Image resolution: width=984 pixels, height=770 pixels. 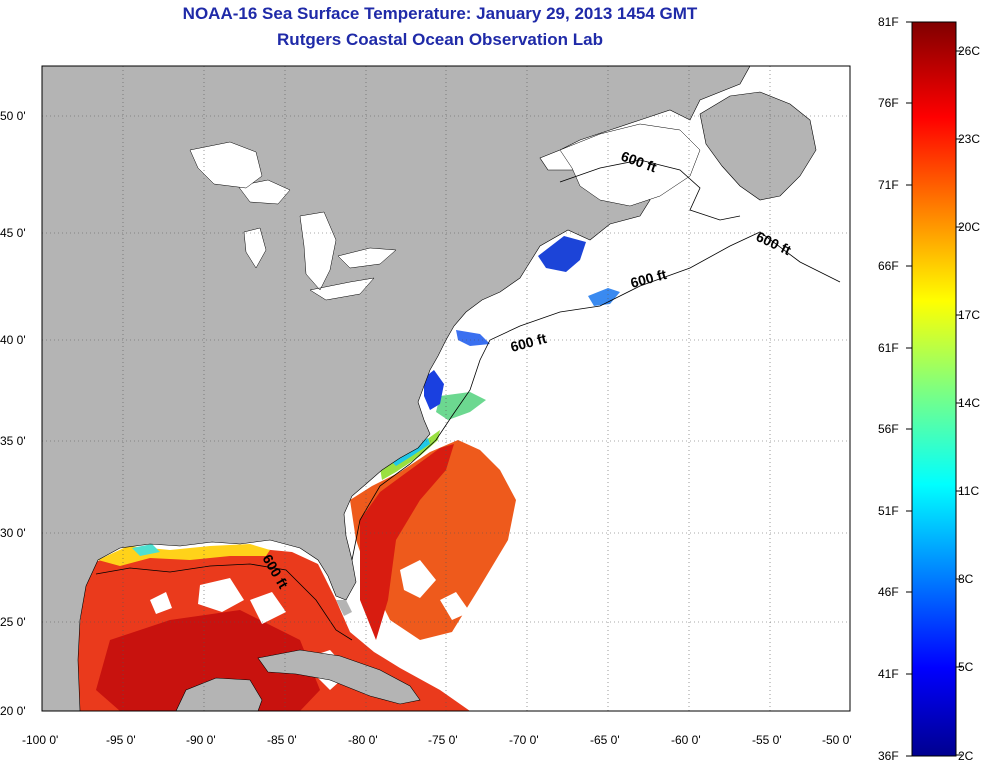 I want to click on colorbar-f-label: 41F, so click(x=888, y=674).